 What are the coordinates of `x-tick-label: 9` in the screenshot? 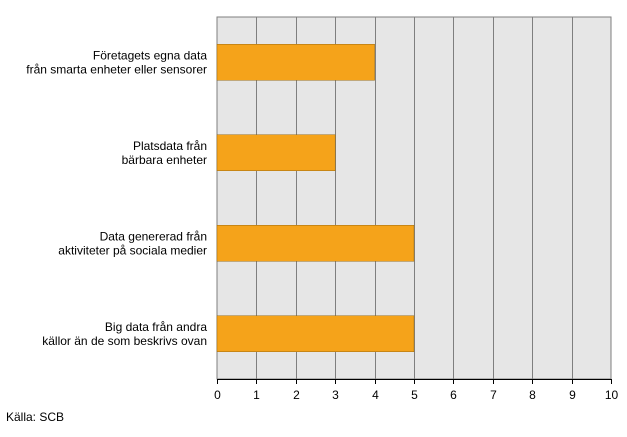 It's located at (572, 395).